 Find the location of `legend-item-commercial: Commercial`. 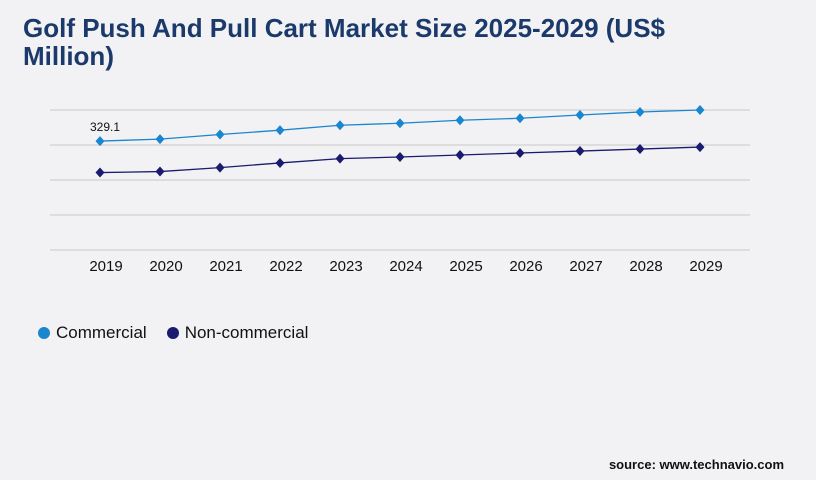

legend-item-commercial: Commercial is located at coordinates (92, 333).